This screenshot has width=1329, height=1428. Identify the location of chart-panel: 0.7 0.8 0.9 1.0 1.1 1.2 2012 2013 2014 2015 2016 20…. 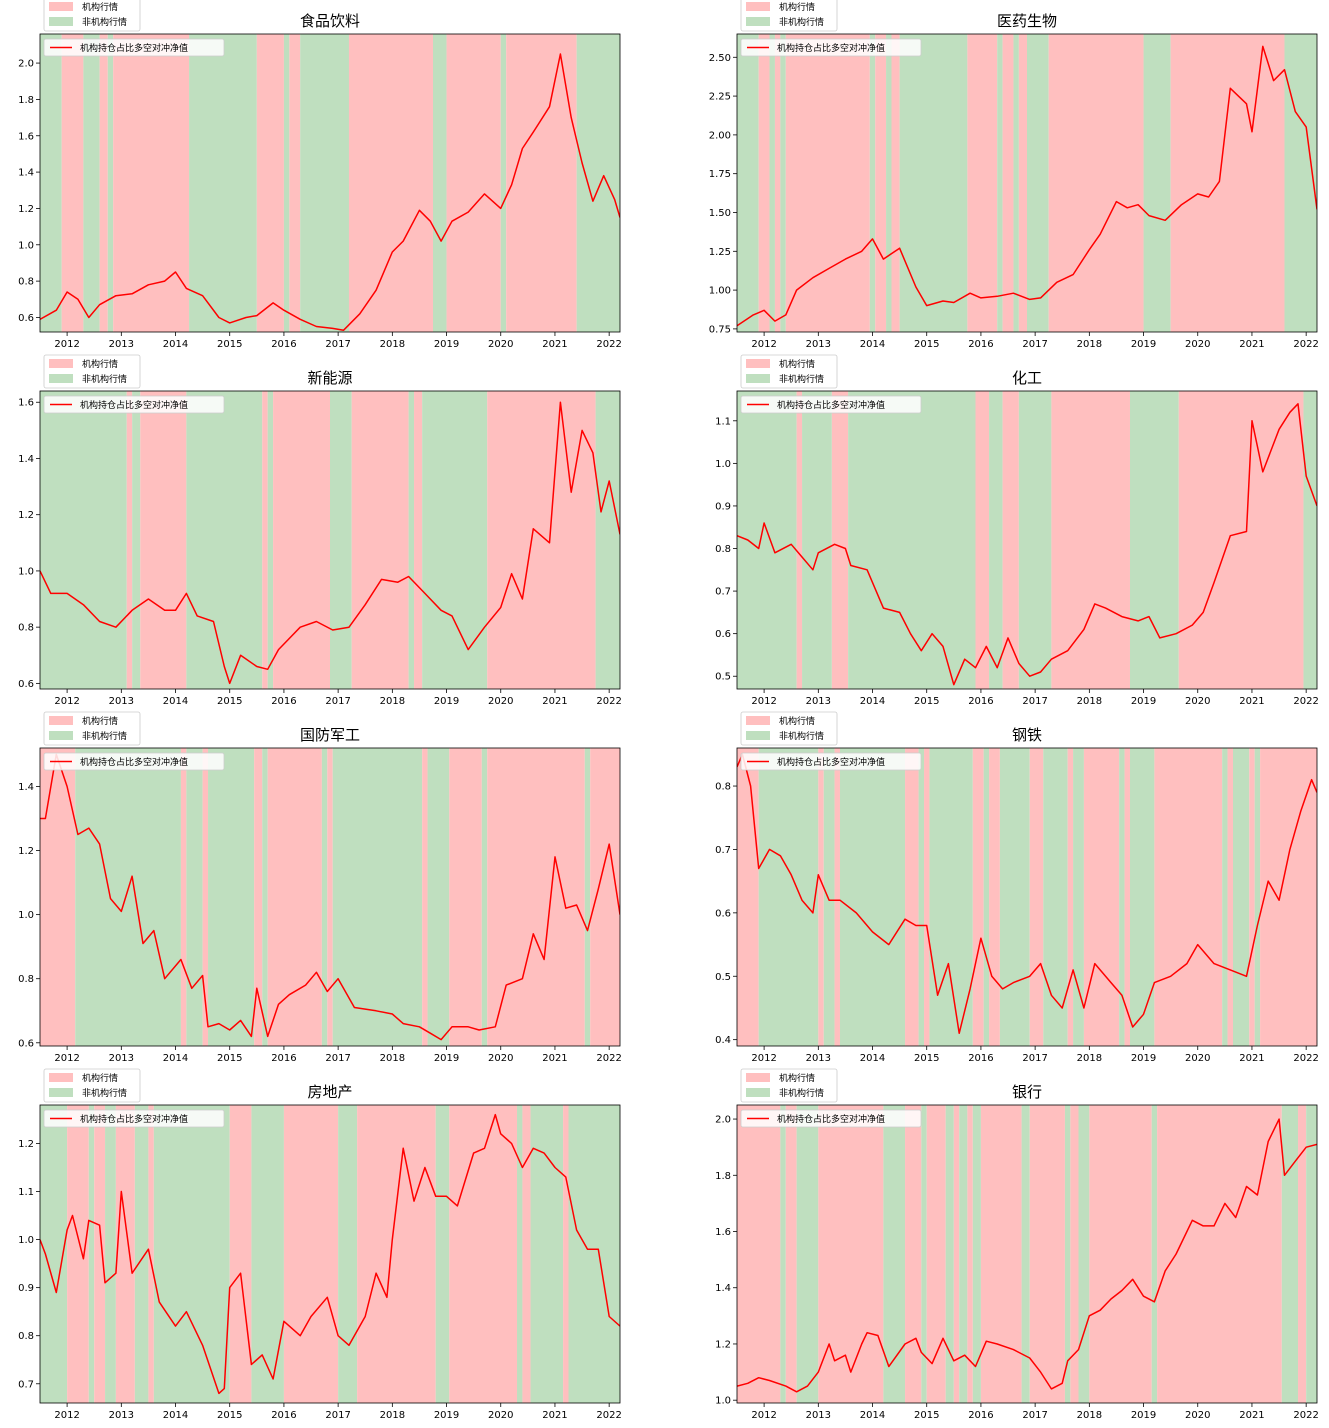
(315, 1248).